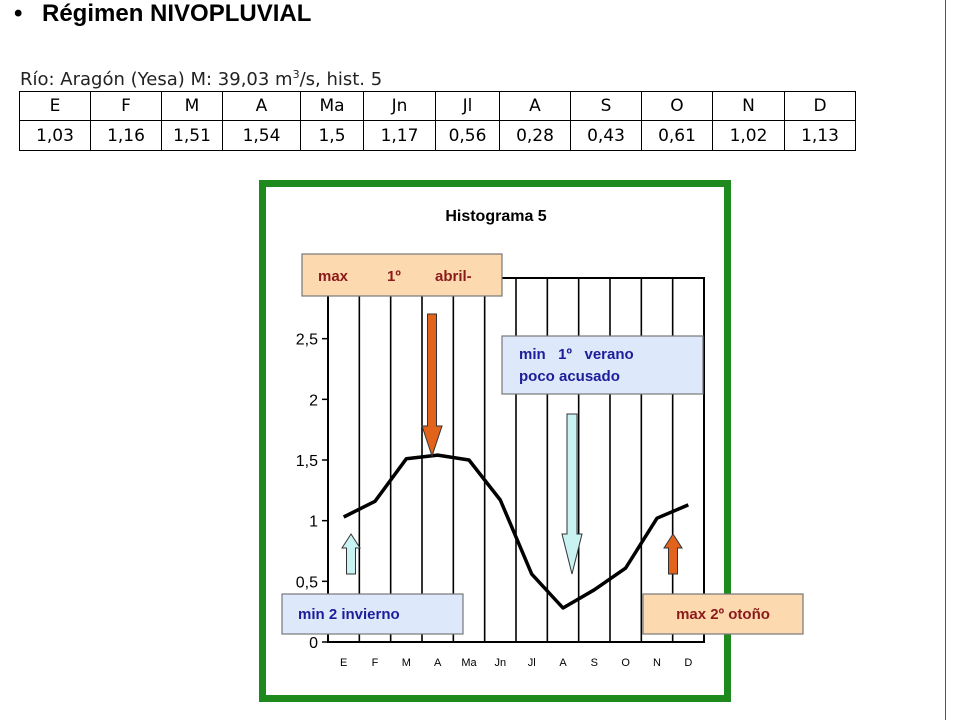 The width and height of the screenshot is (960, 720). I want to click on y-tick-label: 1, so click(313, 522).